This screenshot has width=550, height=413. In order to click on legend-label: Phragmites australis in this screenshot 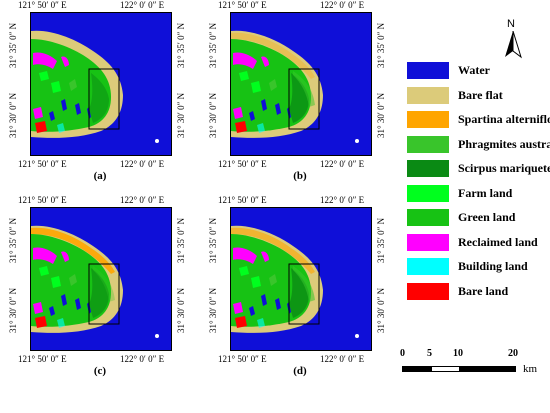, I will do `click(504, 143)`.